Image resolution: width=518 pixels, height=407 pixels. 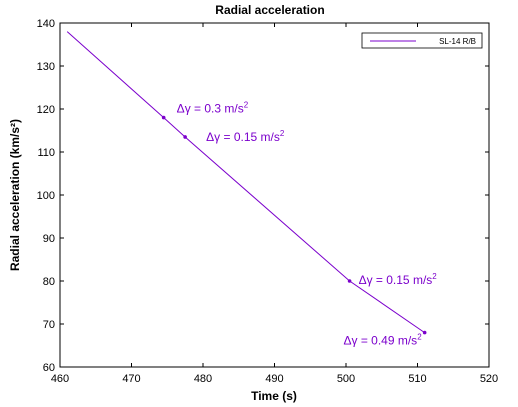 What do you see at coordinates (49, 282) in the screenshot?
I see `y-tick-label: 80` at bounding box center [49, 282].